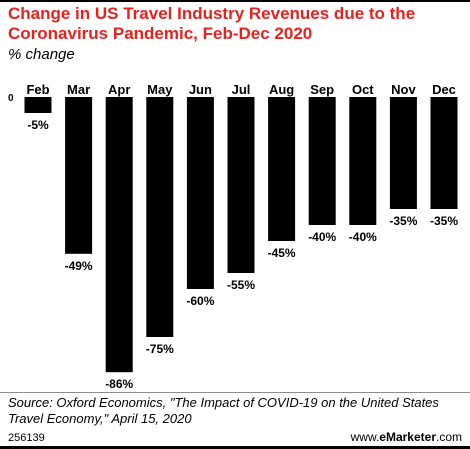 This screenshot has width=470, height=449. What do you see at coordinates (363, 89) in the screenshot?
I see `category-label-oct: Oct` at bounding box center [363, 89].